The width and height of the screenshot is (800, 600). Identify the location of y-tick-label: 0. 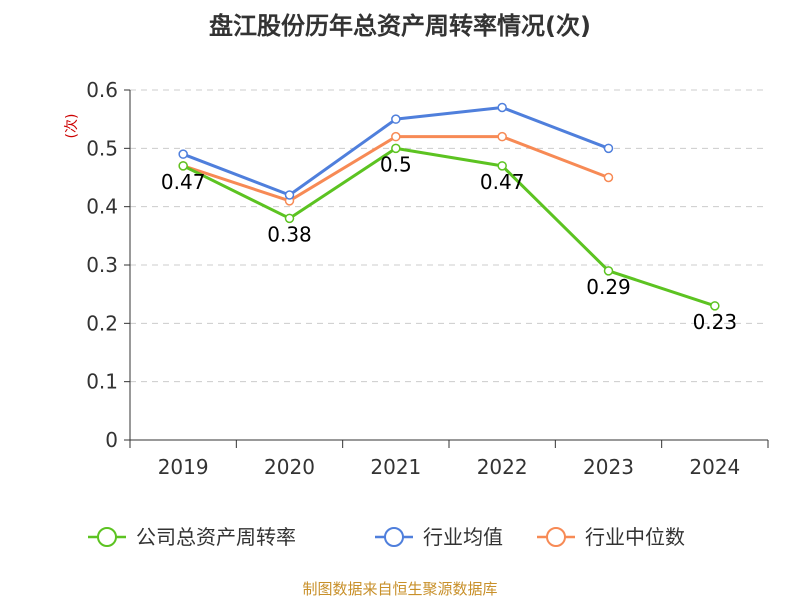
(111, 440).